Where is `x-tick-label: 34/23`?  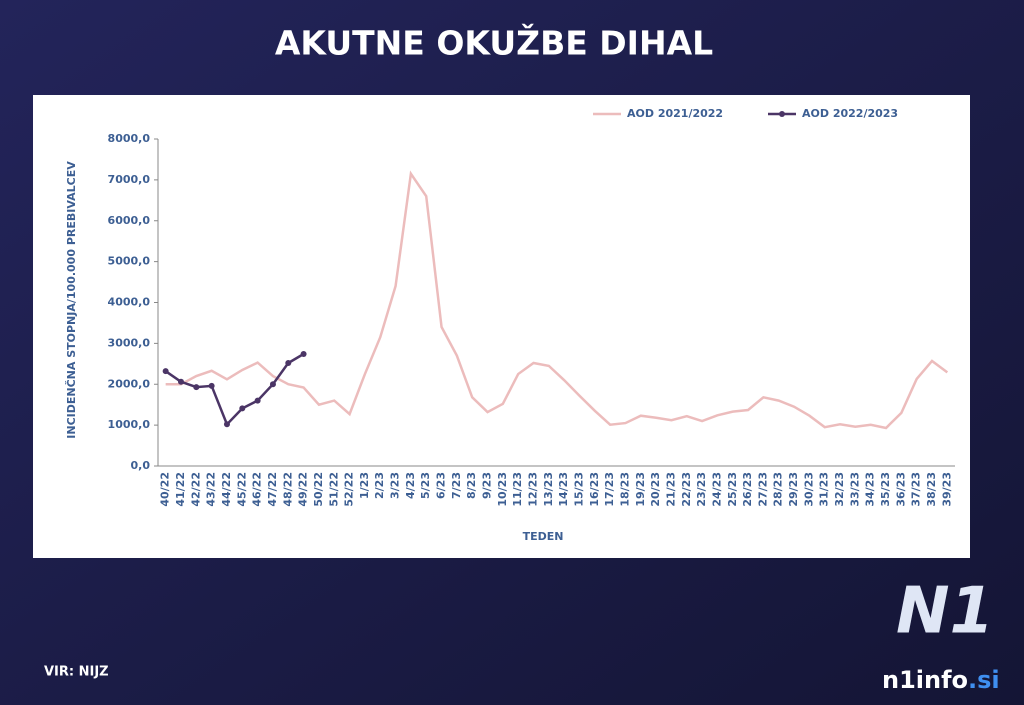 x-tick-label: 34/23 is located at coordinates (870, 489).